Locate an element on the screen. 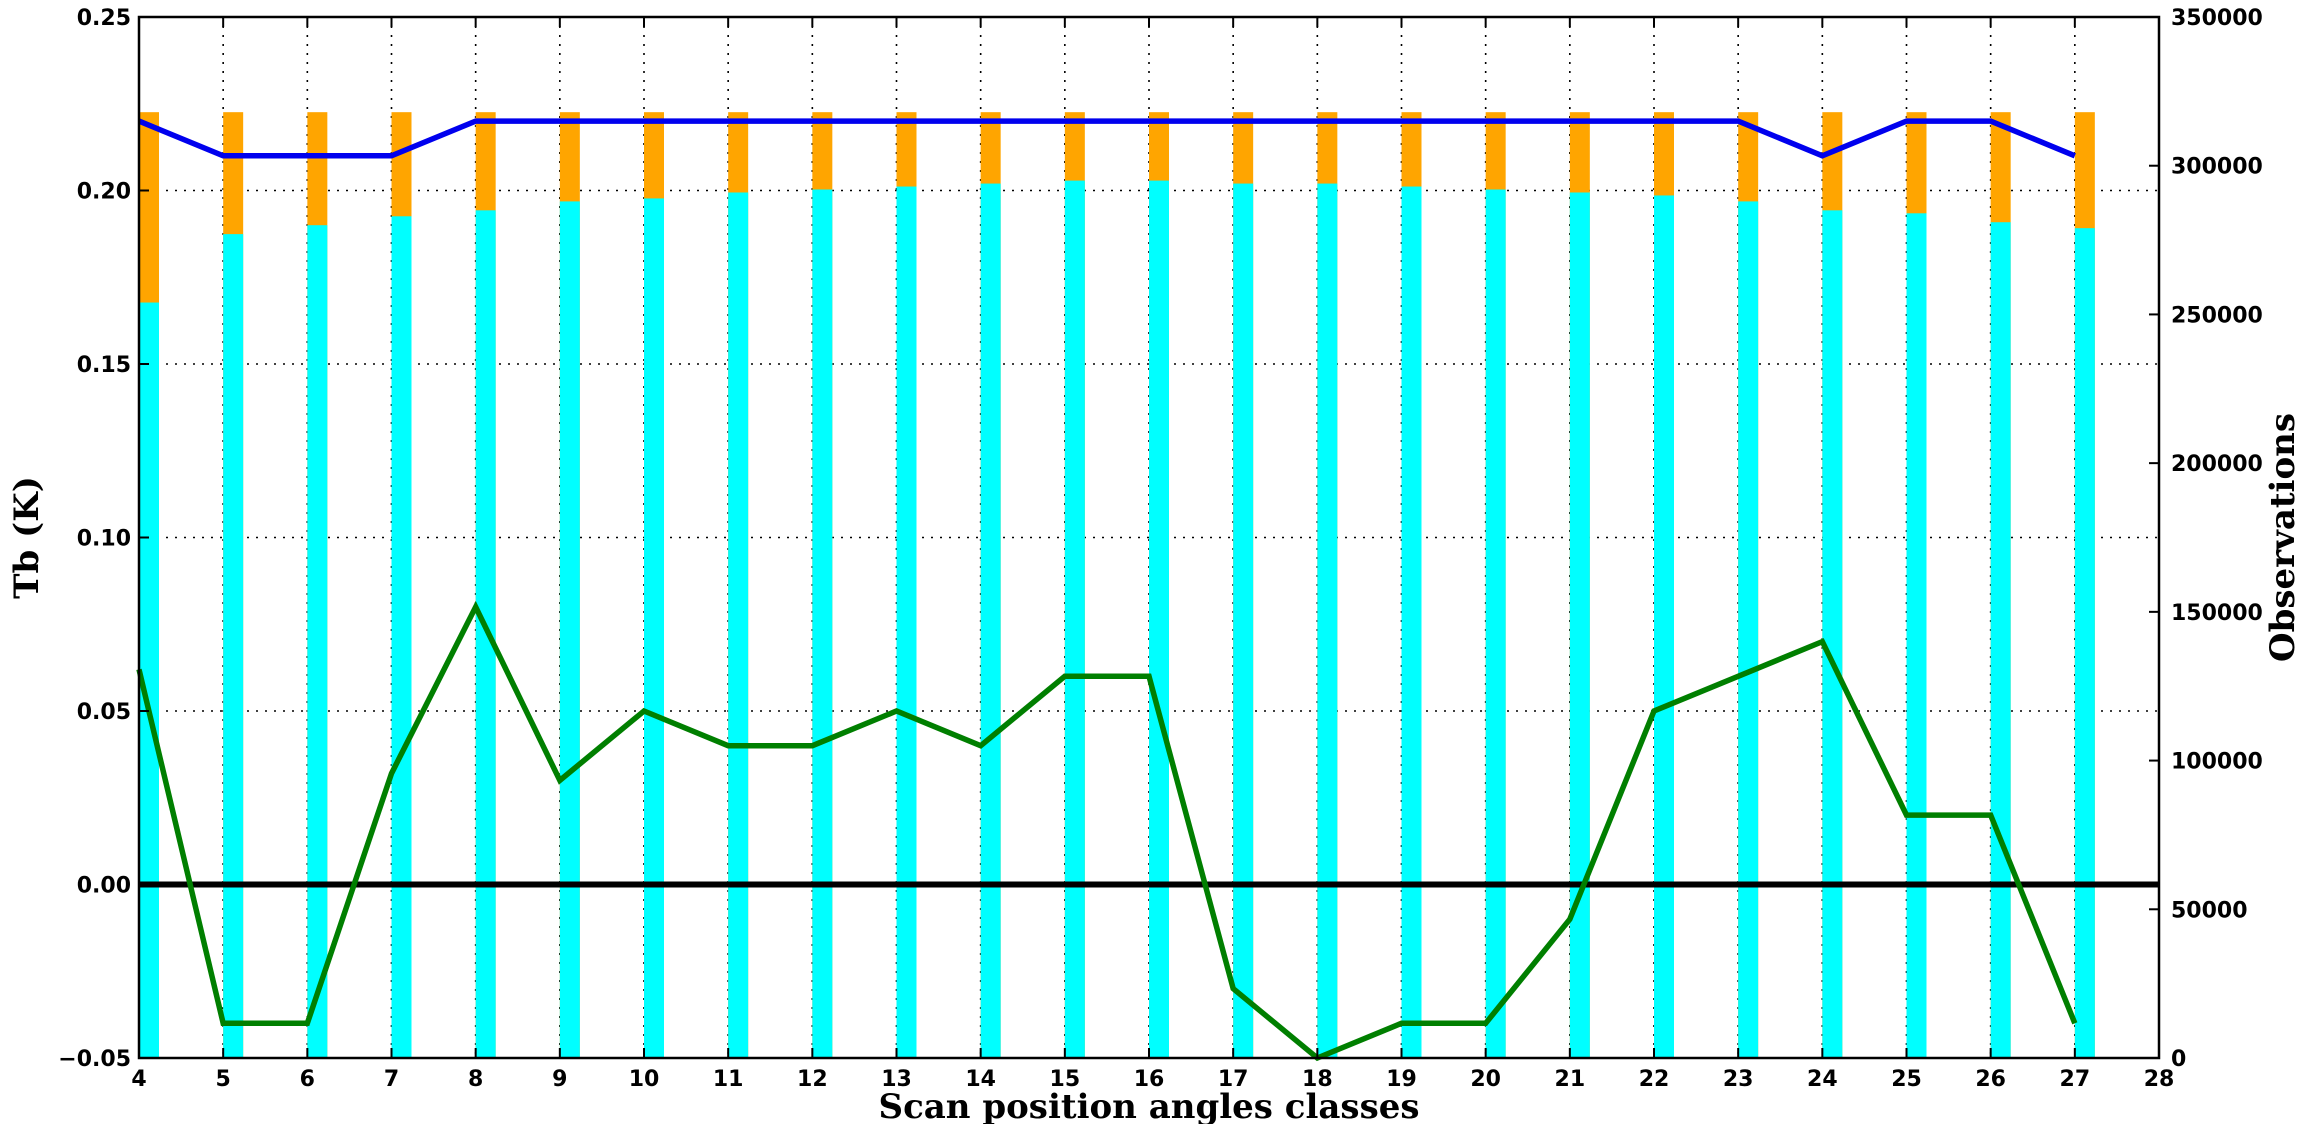  y2-tick-label: 0 is located at coordinates (2178, 1059).